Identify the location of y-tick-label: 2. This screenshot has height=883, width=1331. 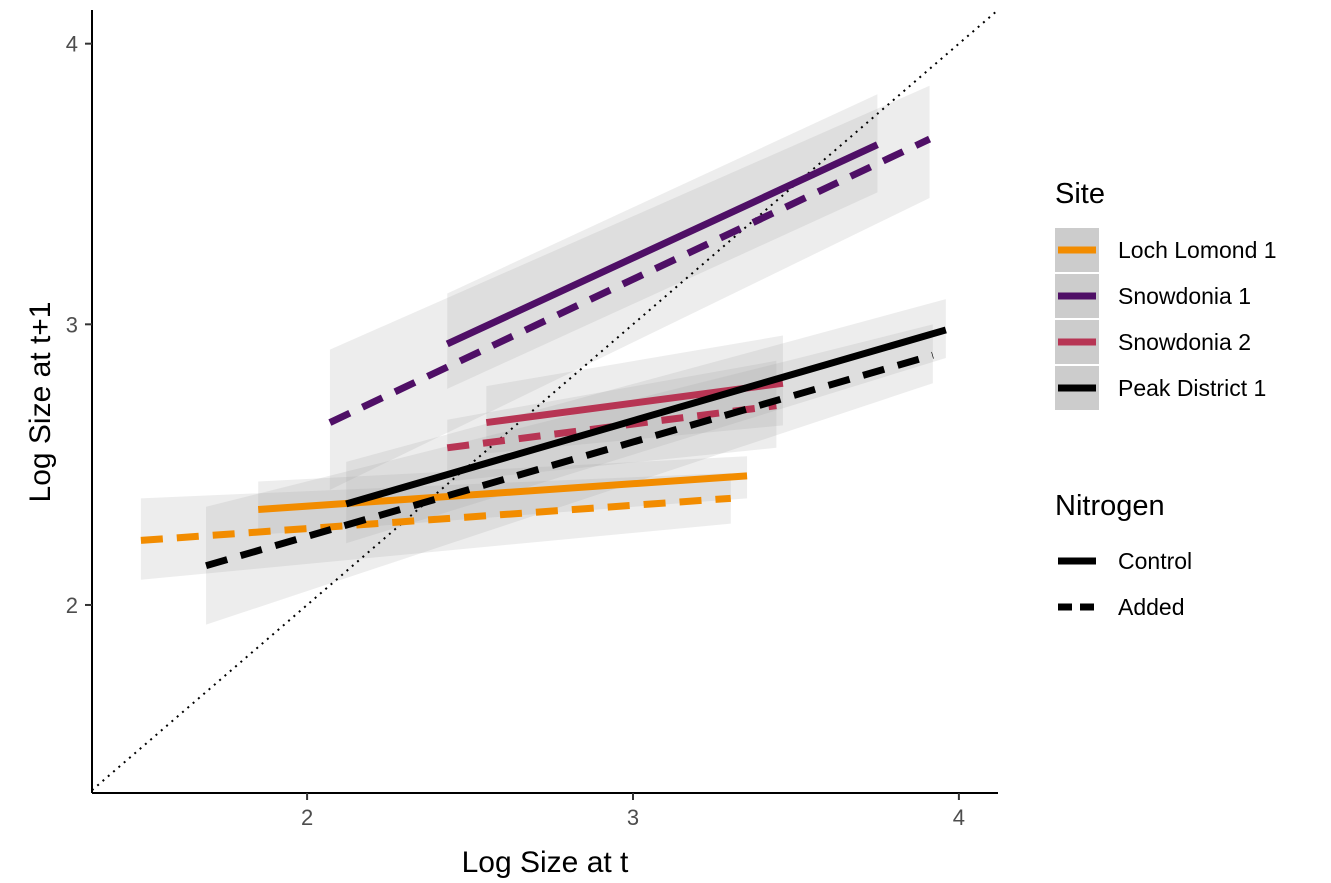
(72, 605).